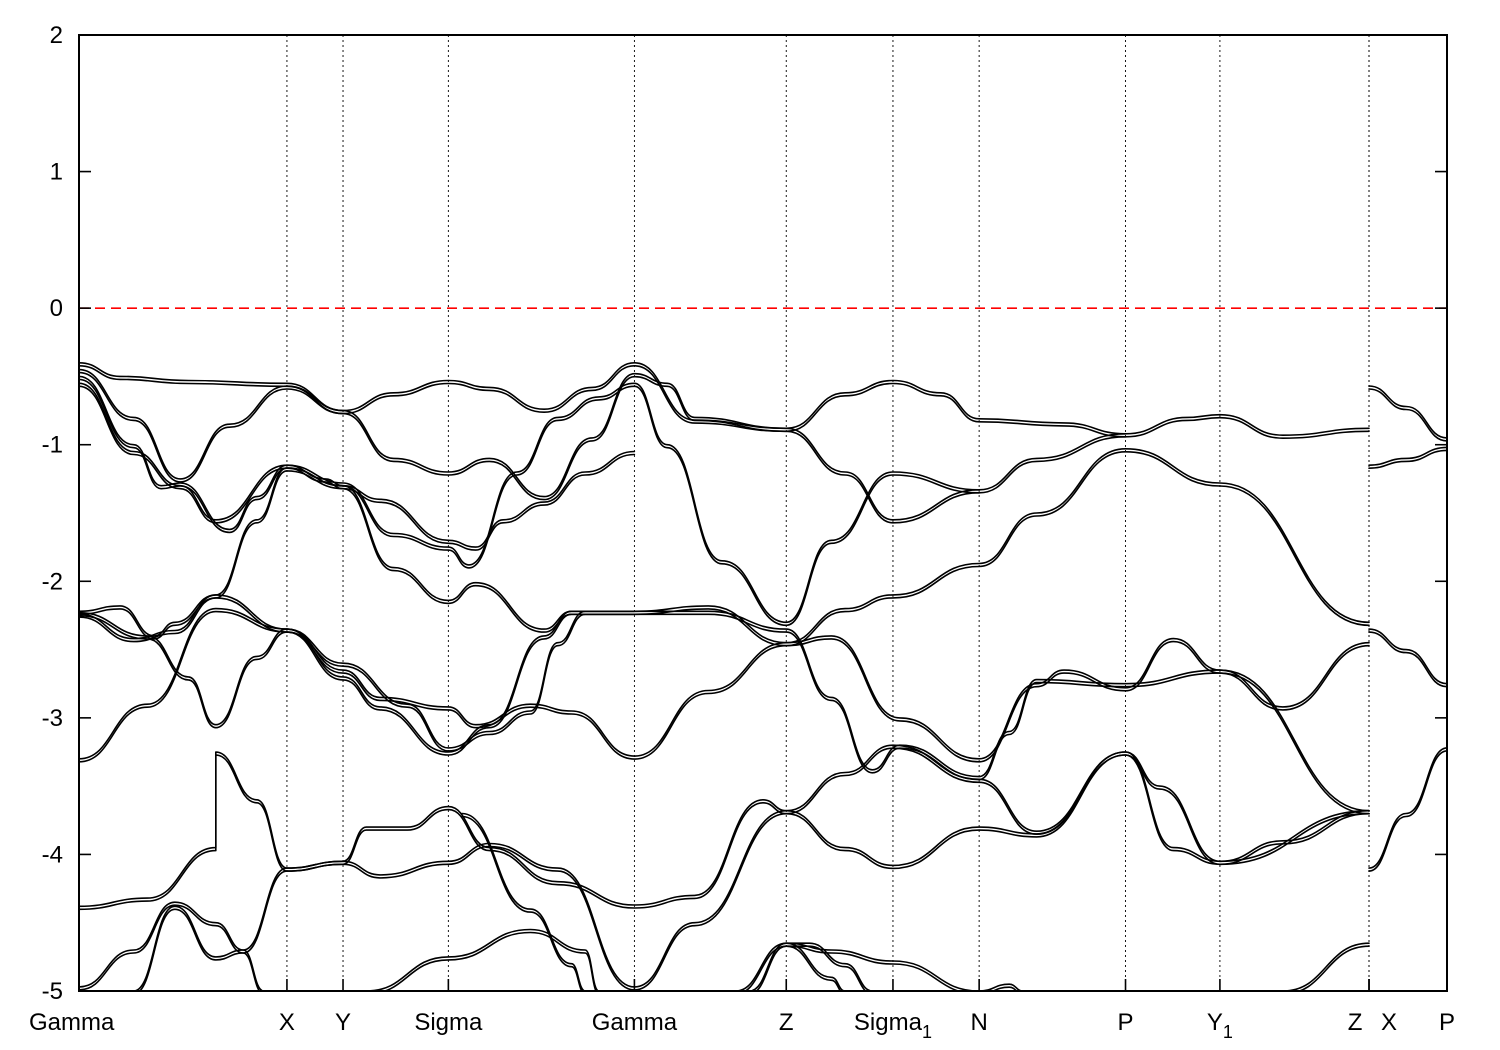  I want to click on x-tick-label: Sigma1, so click(893, 1025).